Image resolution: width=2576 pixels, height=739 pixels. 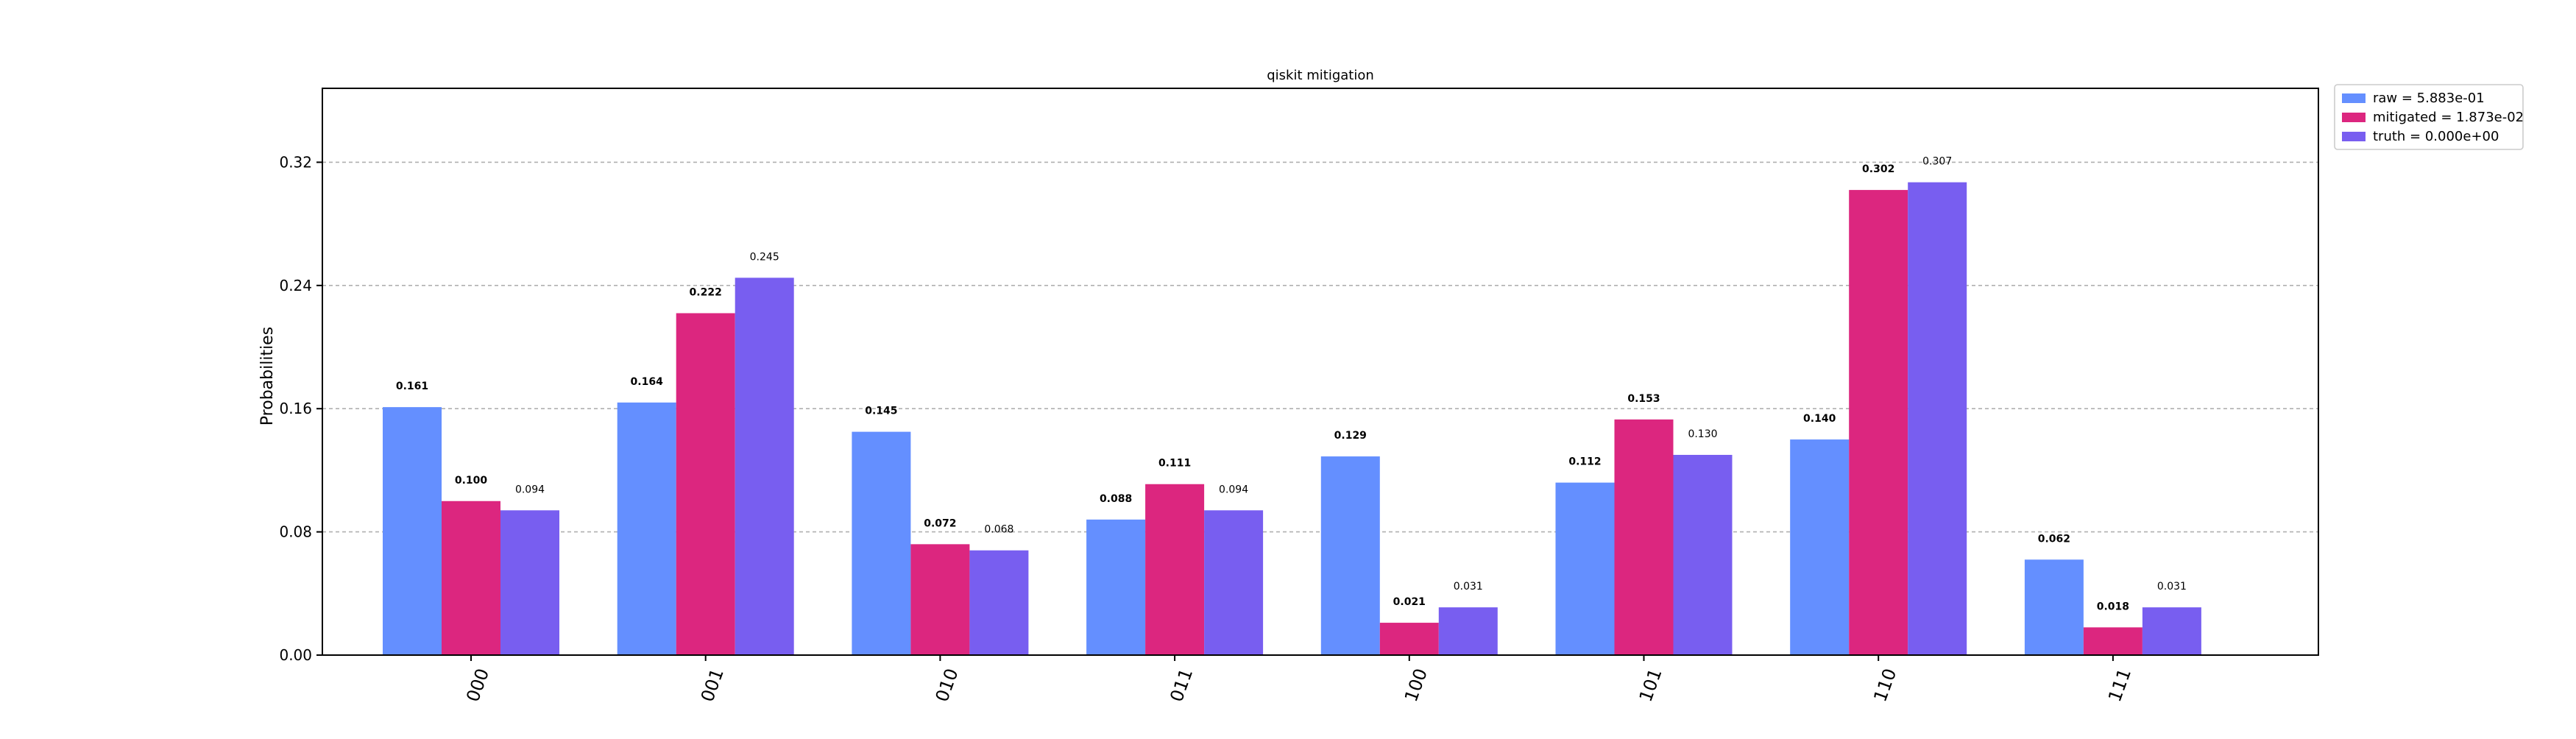 What do you see at coordinates (2113, 606) in the screenshot?
I see `bar-value-label: 0.018` at bounding box center [2113, 606].